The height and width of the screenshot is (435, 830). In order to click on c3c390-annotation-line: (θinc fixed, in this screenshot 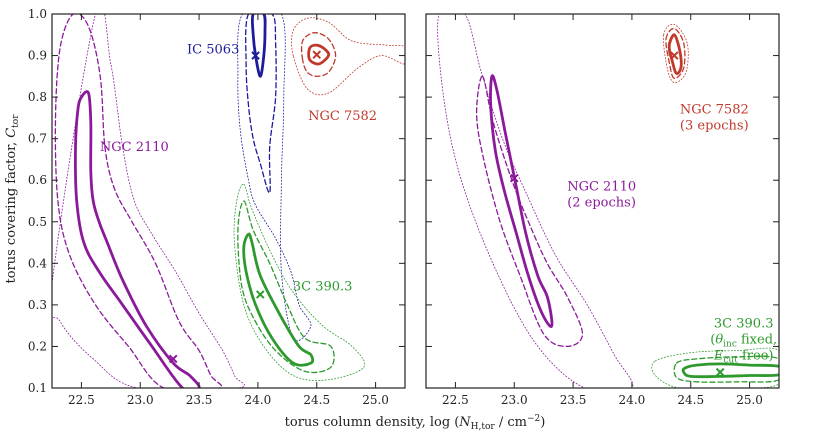, I will do `click(743, 341)`.